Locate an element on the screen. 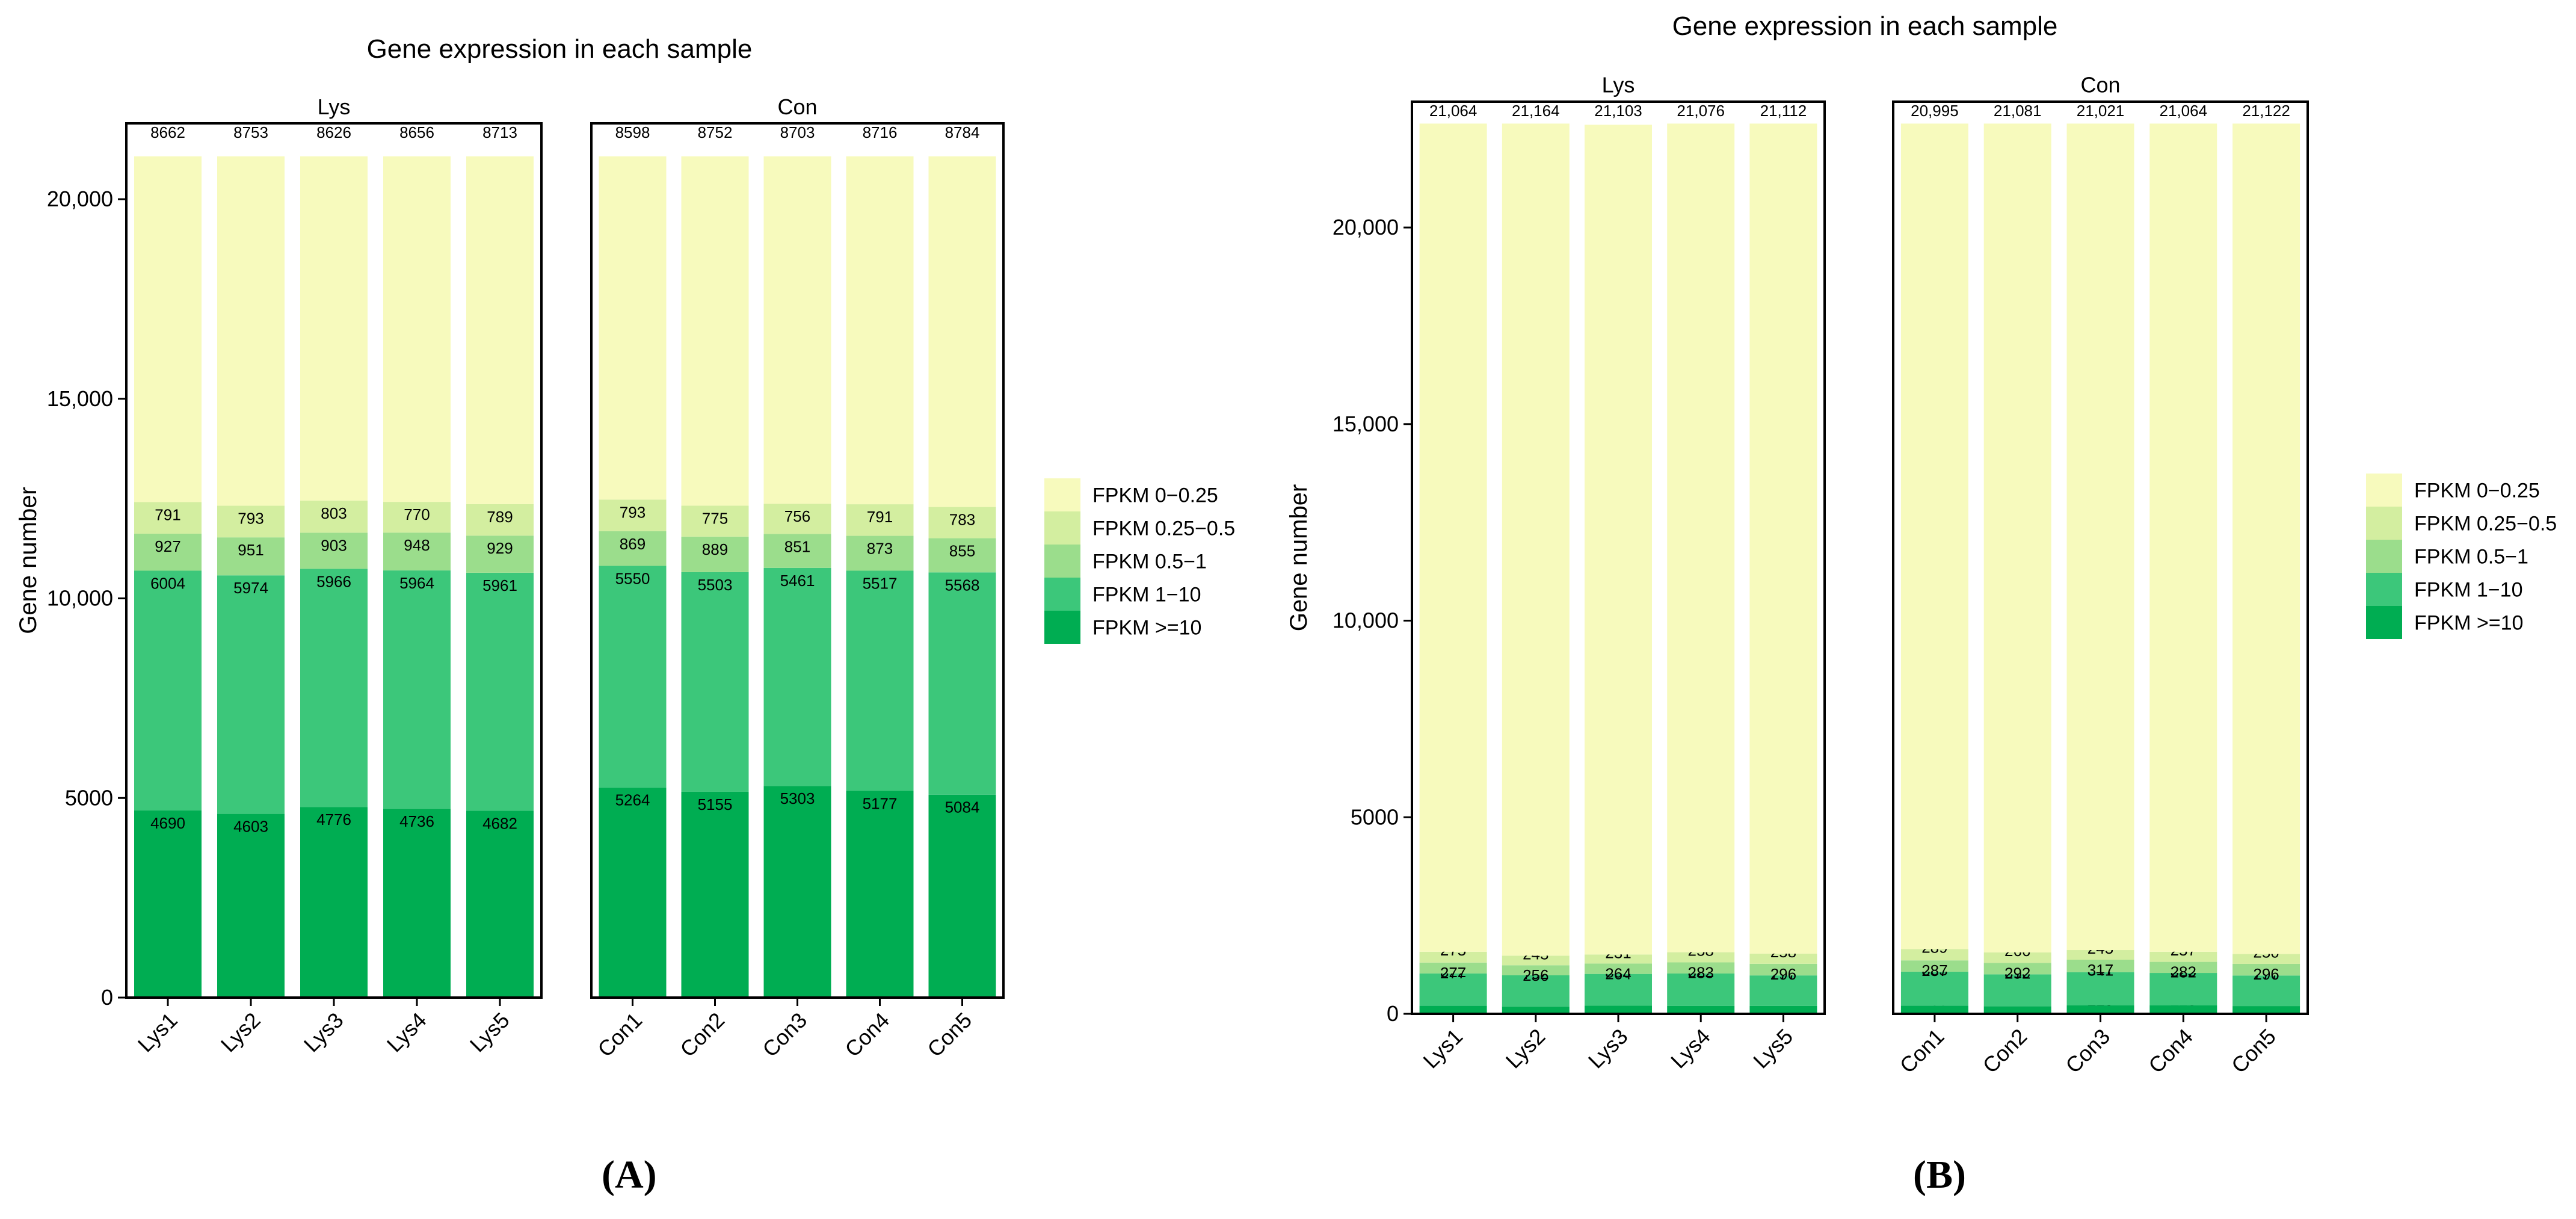  data-label: 5177 is located at coordinates (880, 804).